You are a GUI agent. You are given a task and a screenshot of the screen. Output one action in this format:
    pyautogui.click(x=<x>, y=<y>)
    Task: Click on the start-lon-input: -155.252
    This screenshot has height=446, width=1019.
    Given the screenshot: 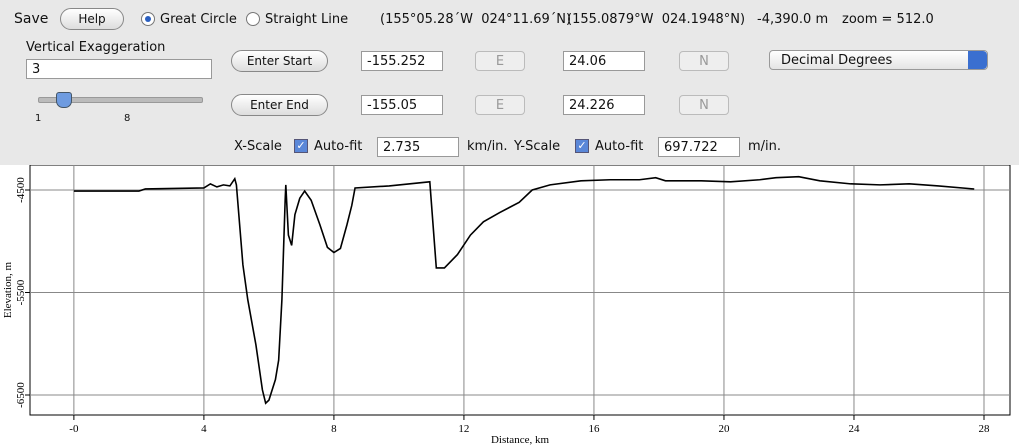 What is the action you would take?
    pyautogui.click(x=402, y=61)
    